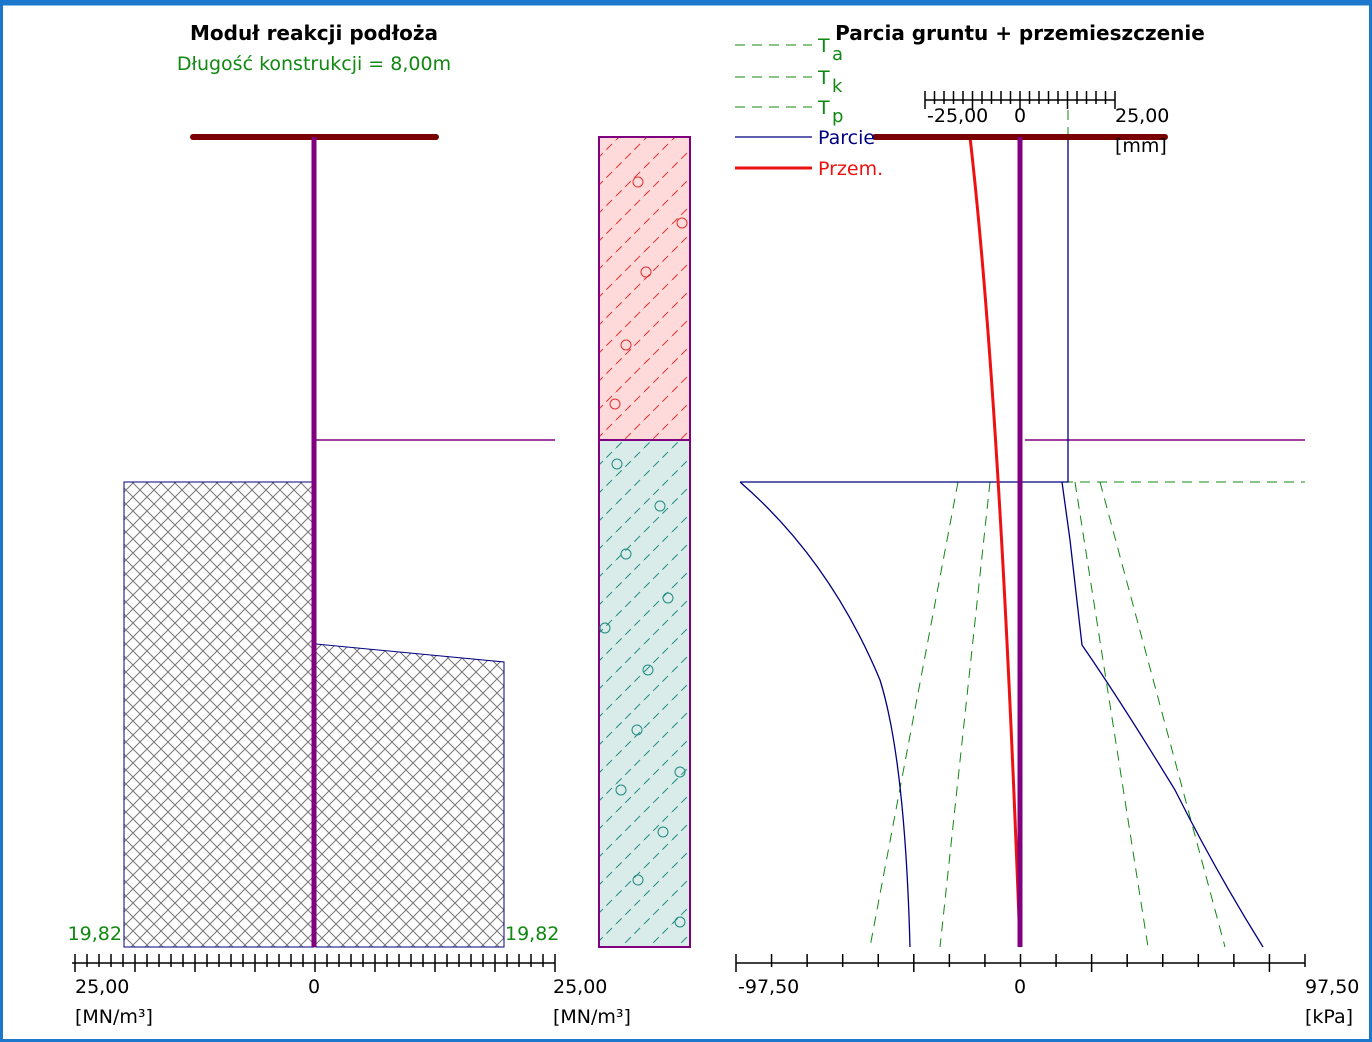  I want to click on modulus-left, so click(219, 714).